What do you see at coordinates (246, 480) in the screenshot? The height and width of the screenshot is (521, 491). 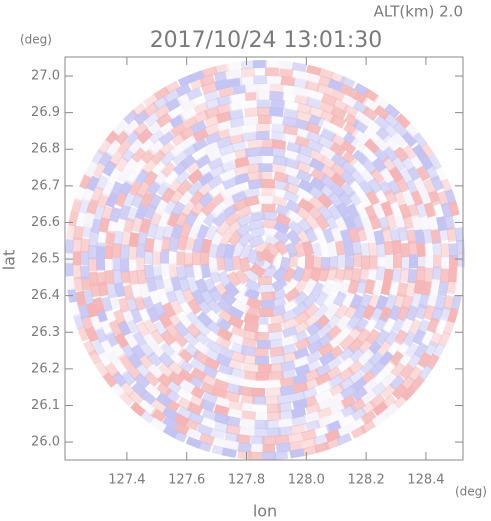 I see `x-tick-label: 127.8` at bounding box center [246, 480].